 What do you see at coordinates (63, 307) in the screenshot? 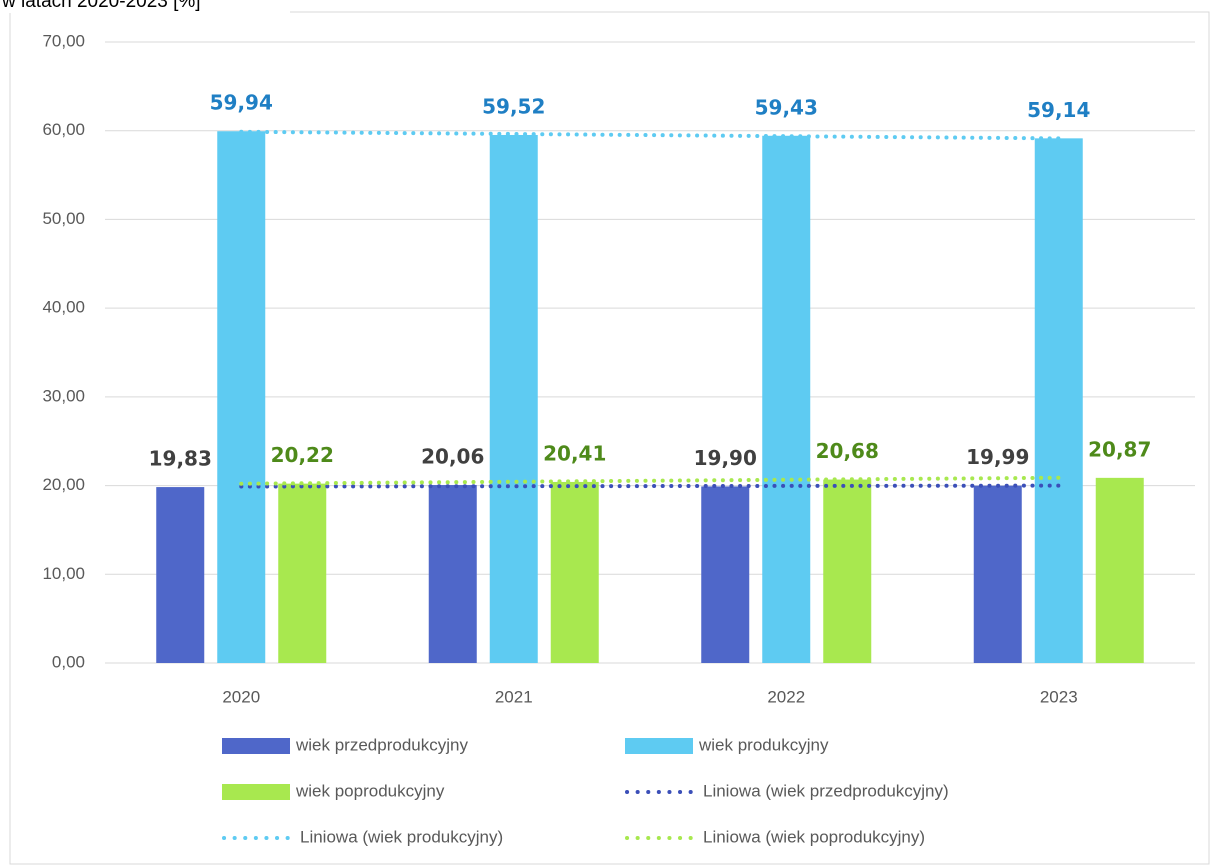
I see `y-tick-label: 40,00` at bounding box center [63, 307].